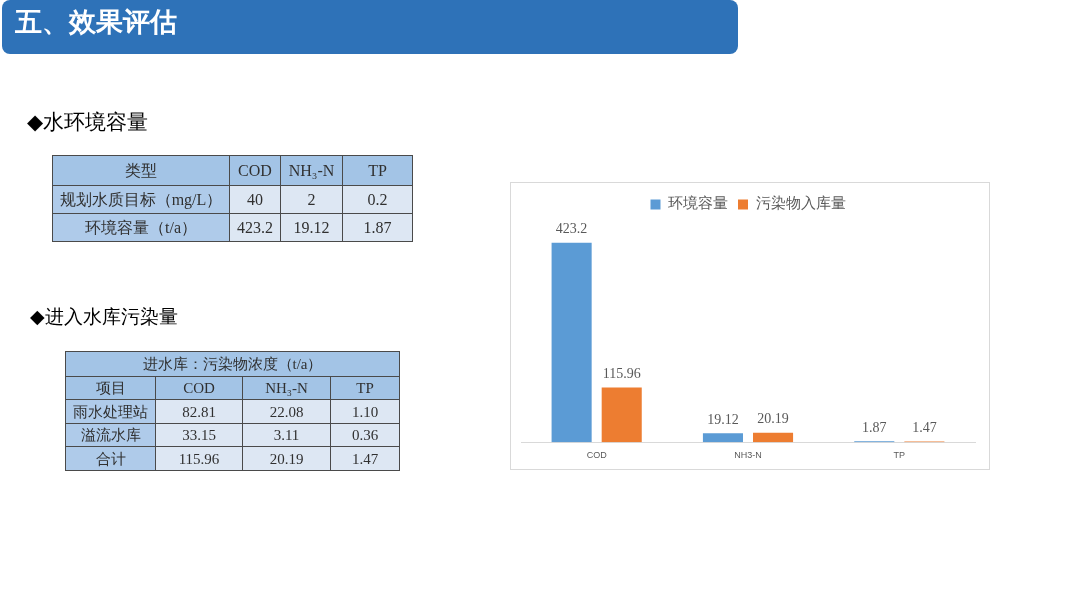 This screenshot has width=1080, height=608. Describe the element at coordinates (110, 435) in the screenshot. I see `y-tick-label: 溢流水库` at that location.